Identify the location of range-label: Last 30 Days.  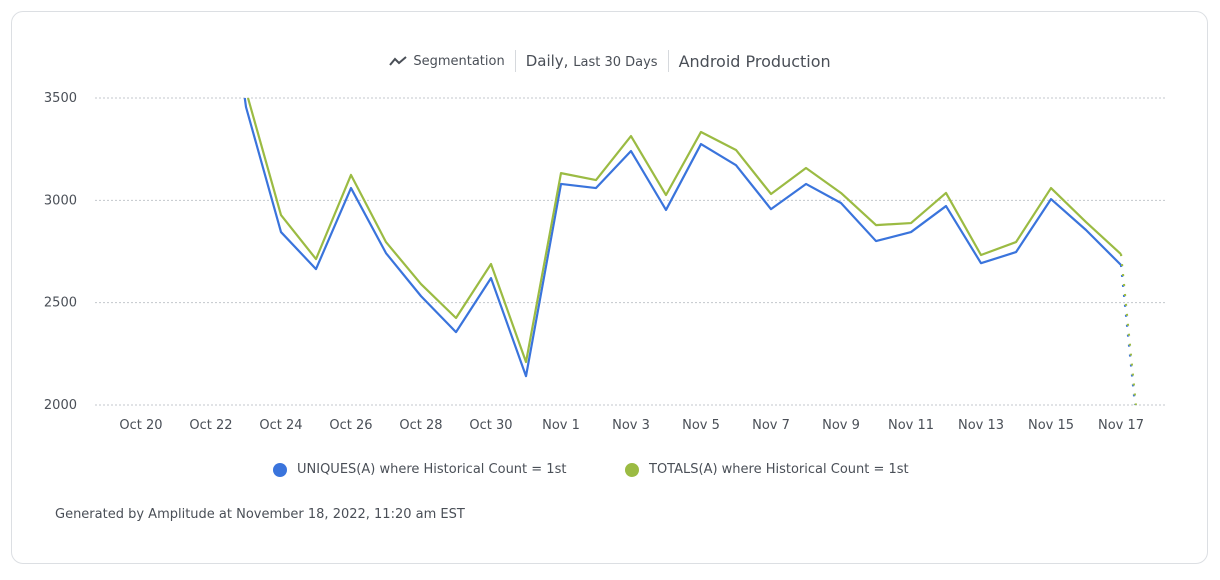
(615, 62).